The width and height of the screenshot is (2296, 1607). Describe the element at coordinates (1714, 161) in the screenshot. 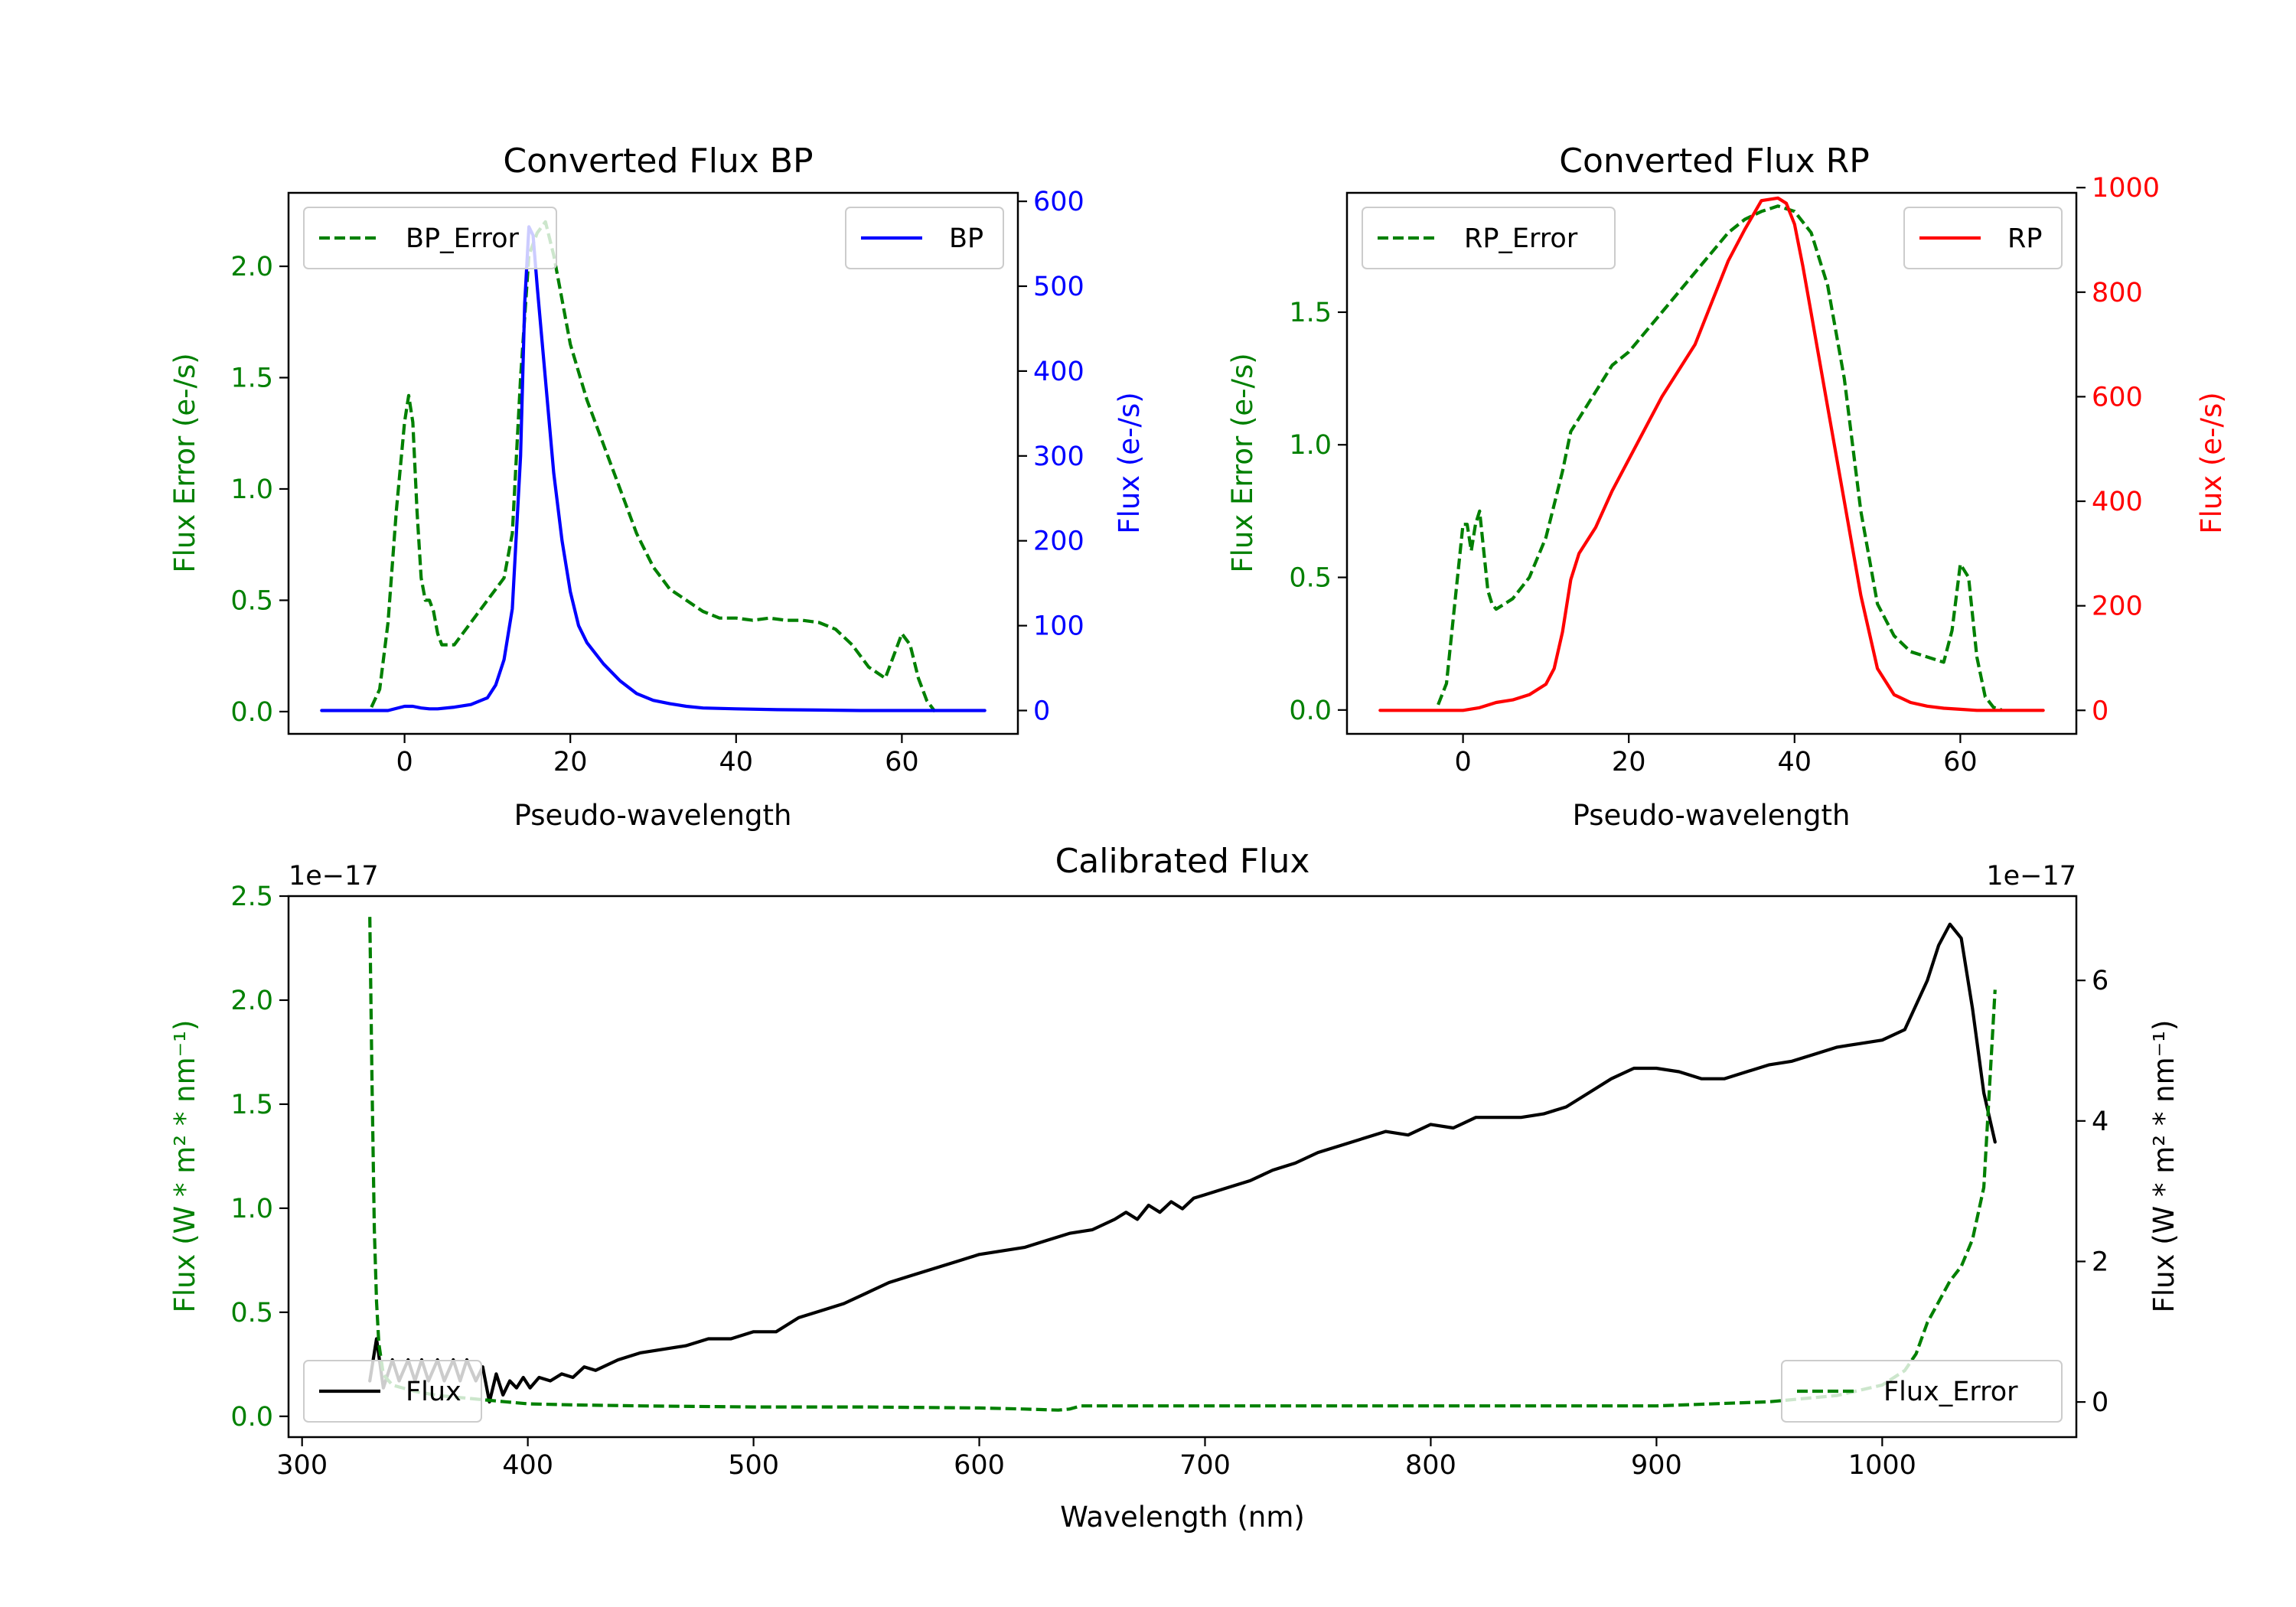

I see `rp-title: Converted Flux RP` at that location.